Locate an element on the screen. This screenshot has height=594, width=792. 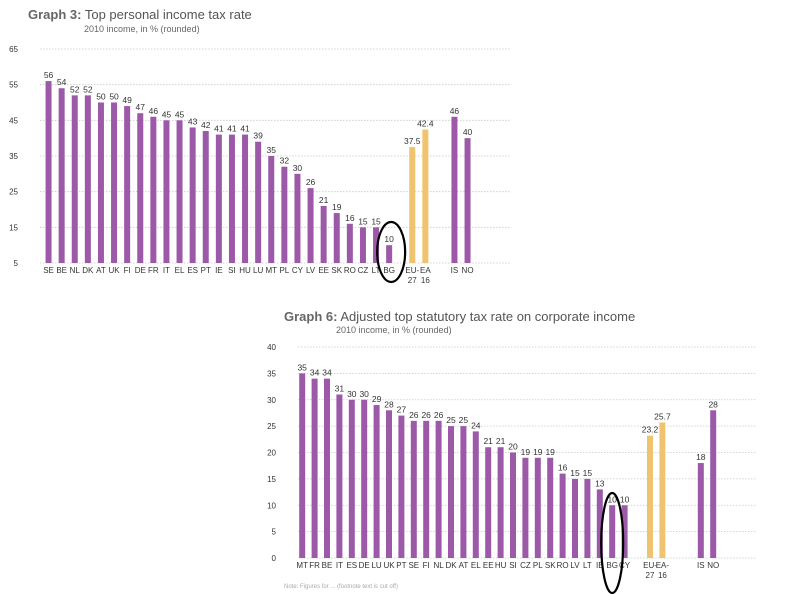
bar-fi is located at coordinates (426, 489).